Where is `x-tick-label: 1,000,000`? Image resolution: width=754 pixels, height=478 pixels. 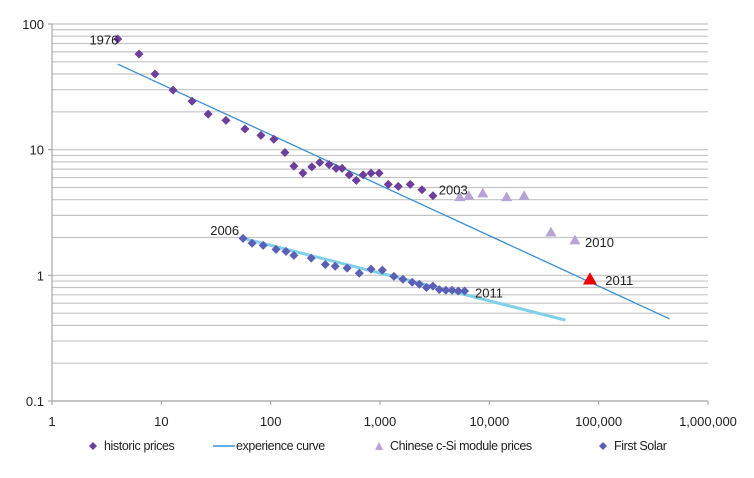
x-tick-label: 1,000,000 is located at coordinates (708, 421).